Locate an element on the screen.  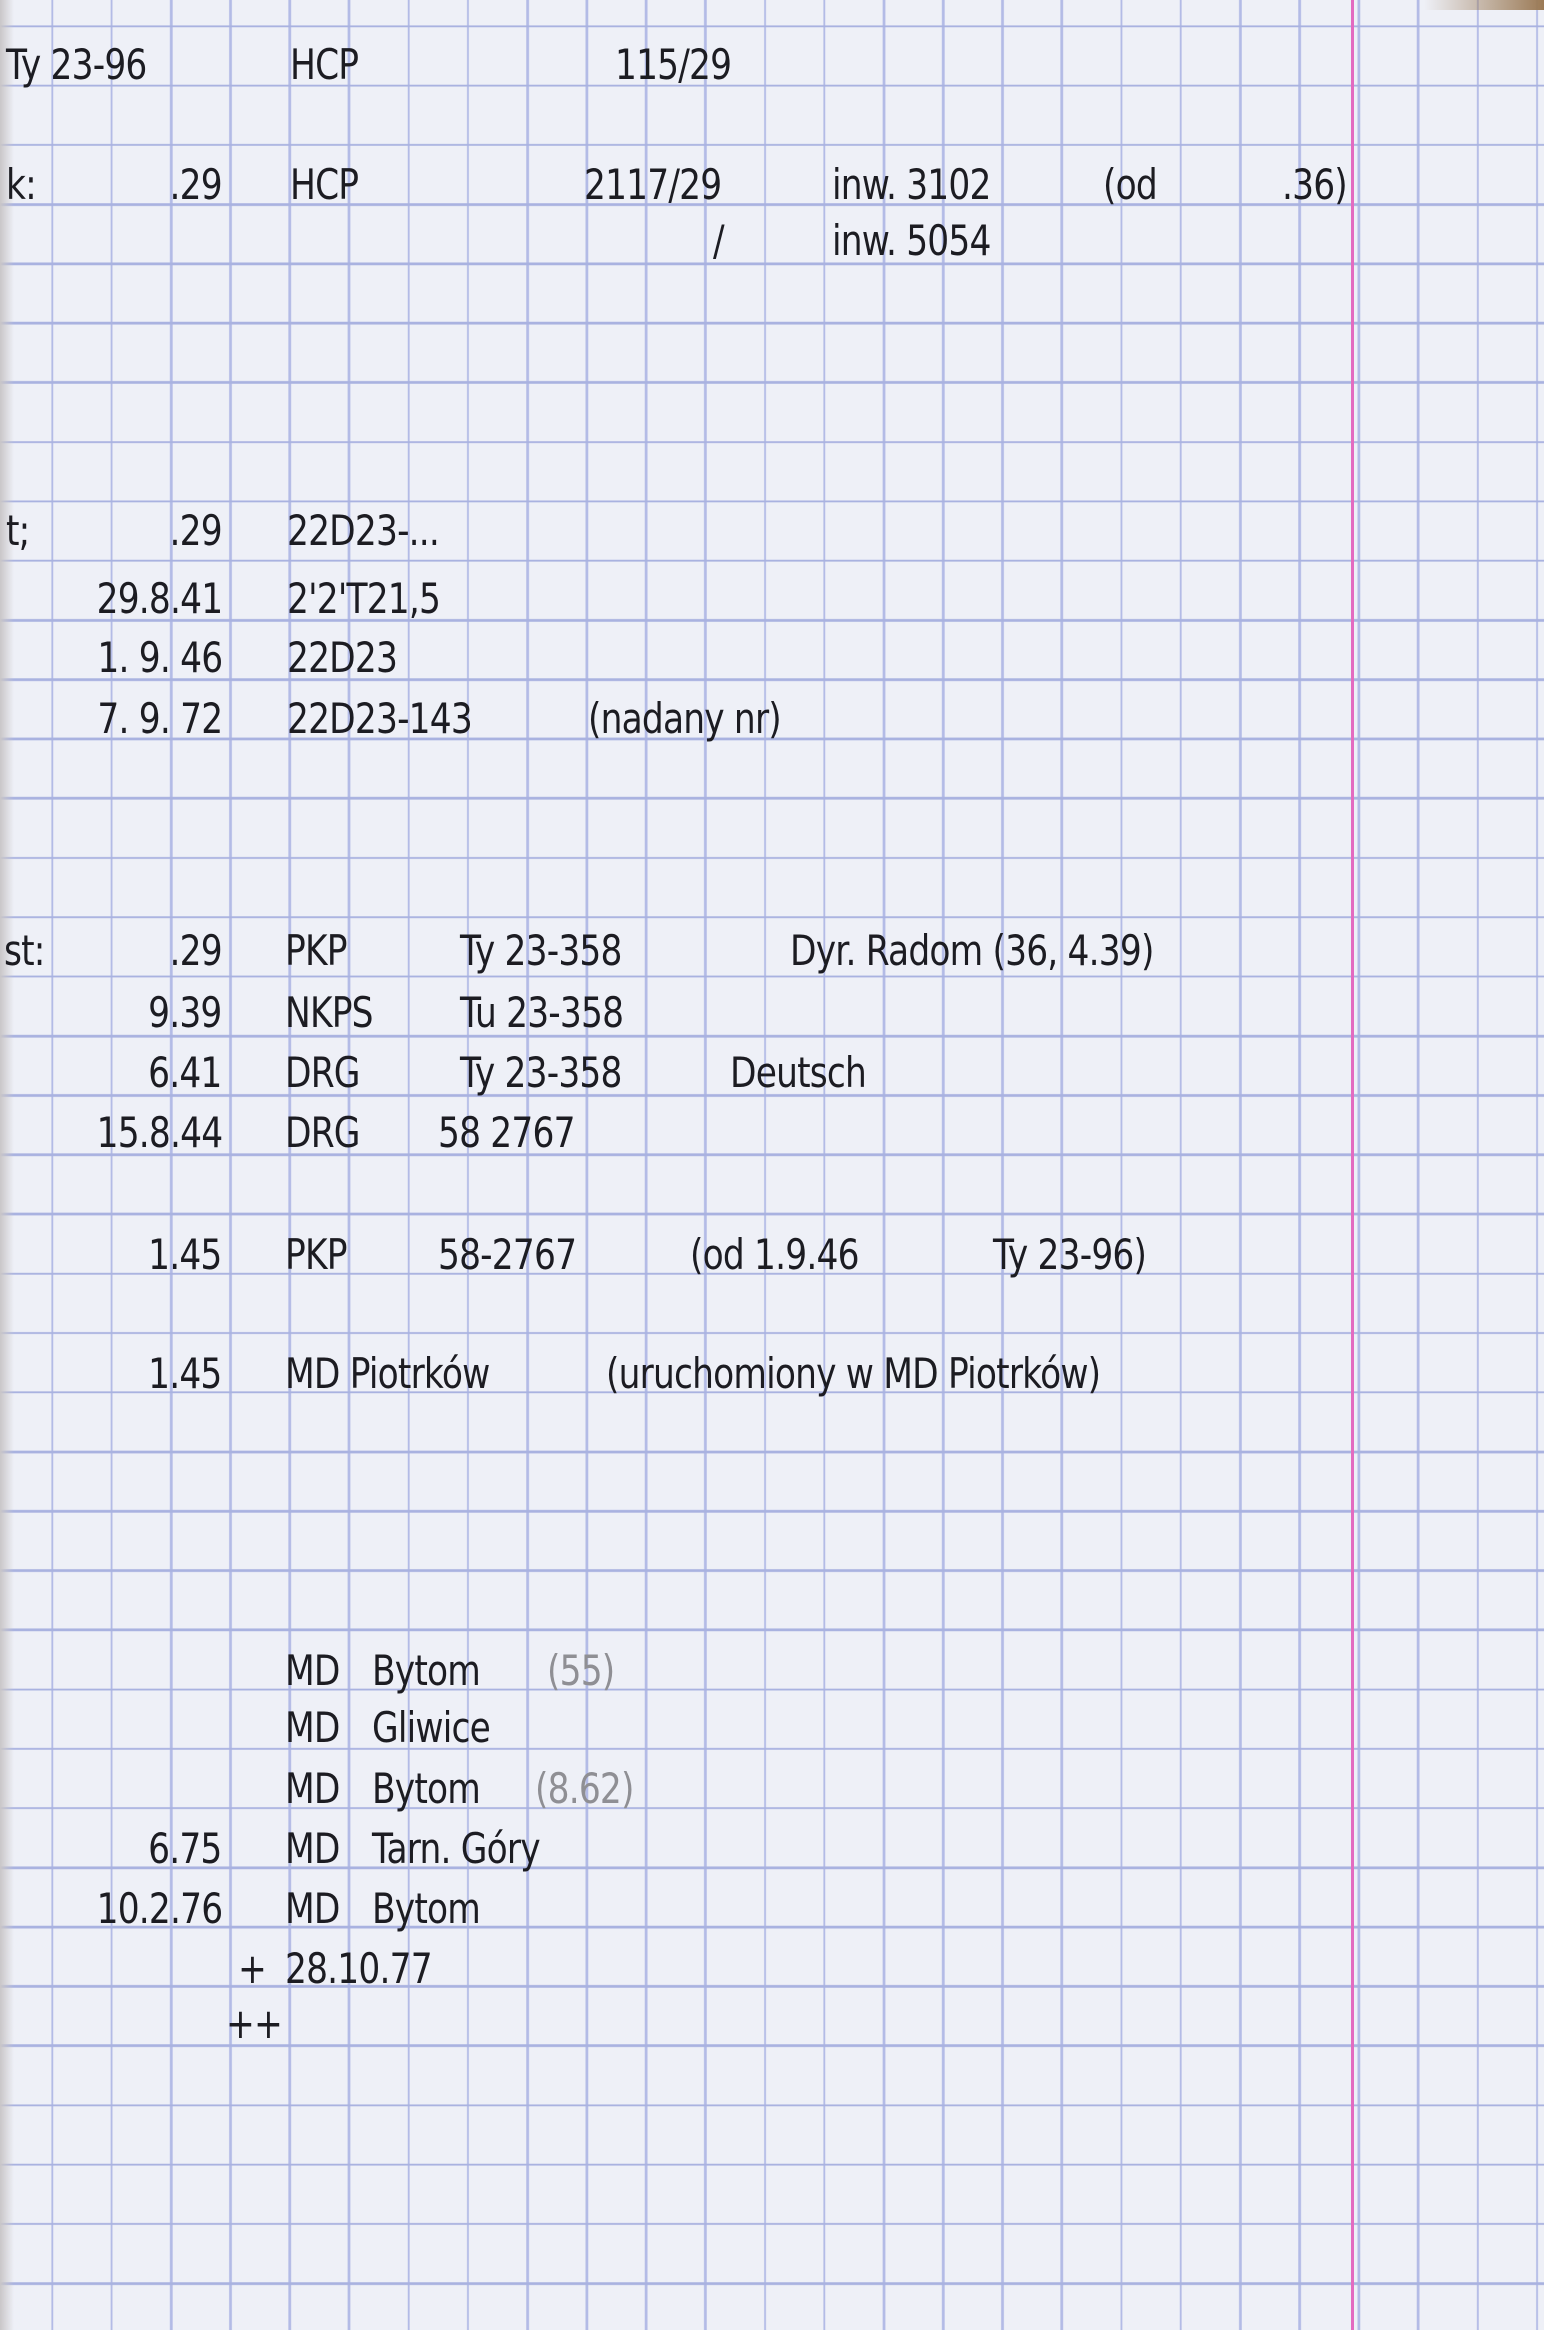
k-note-open: (od is located at coordinates (1130, 184).